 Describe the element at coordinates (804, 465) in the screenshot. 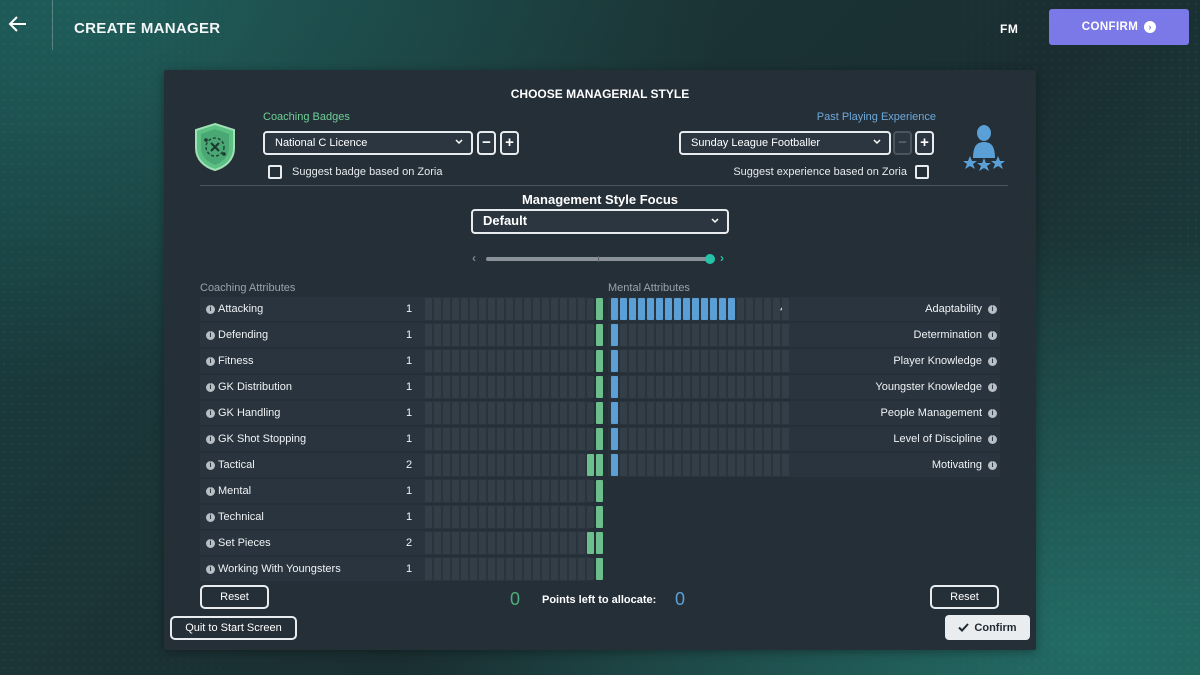

I see `mental-attribute-row: iMotivating1` at that location.